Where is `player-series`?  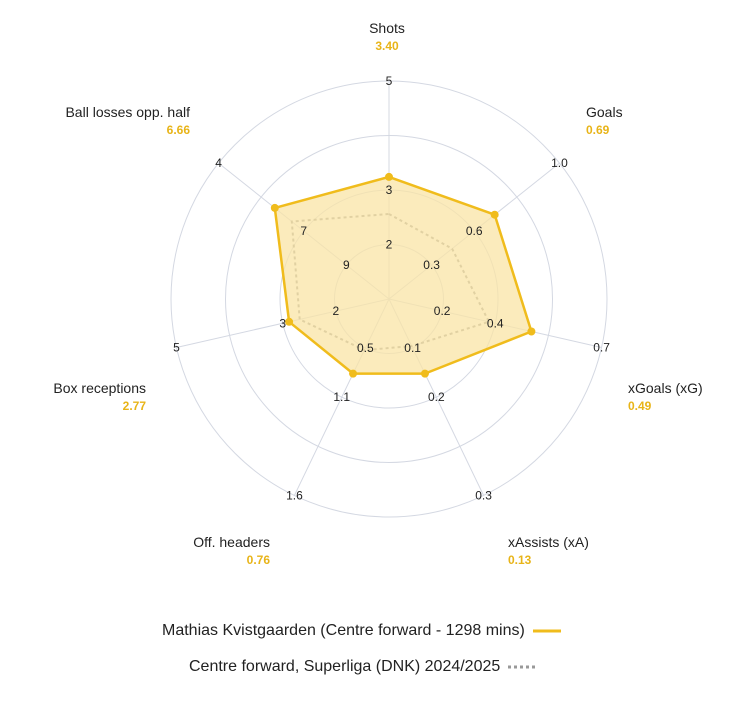
player-series is located at coordinates (403, 275).